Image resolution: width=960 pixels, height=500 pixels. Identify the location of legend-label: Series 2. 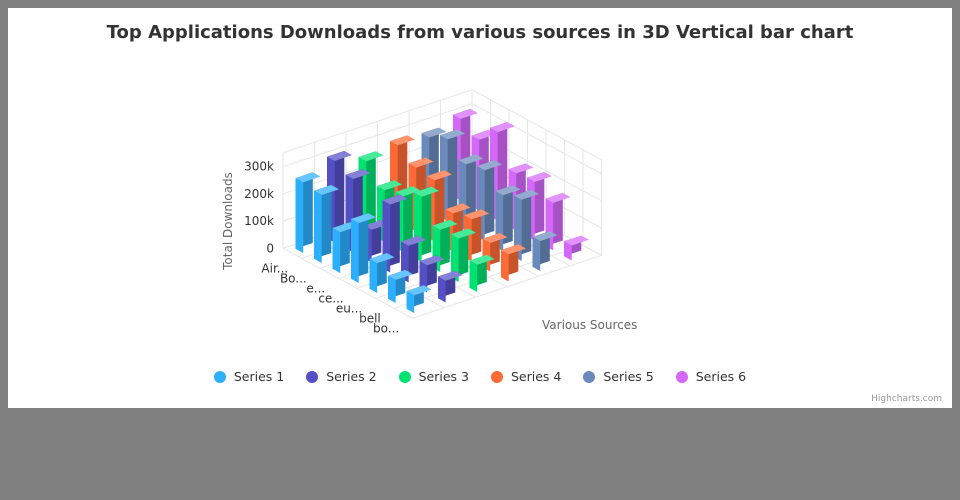
(351, 376).